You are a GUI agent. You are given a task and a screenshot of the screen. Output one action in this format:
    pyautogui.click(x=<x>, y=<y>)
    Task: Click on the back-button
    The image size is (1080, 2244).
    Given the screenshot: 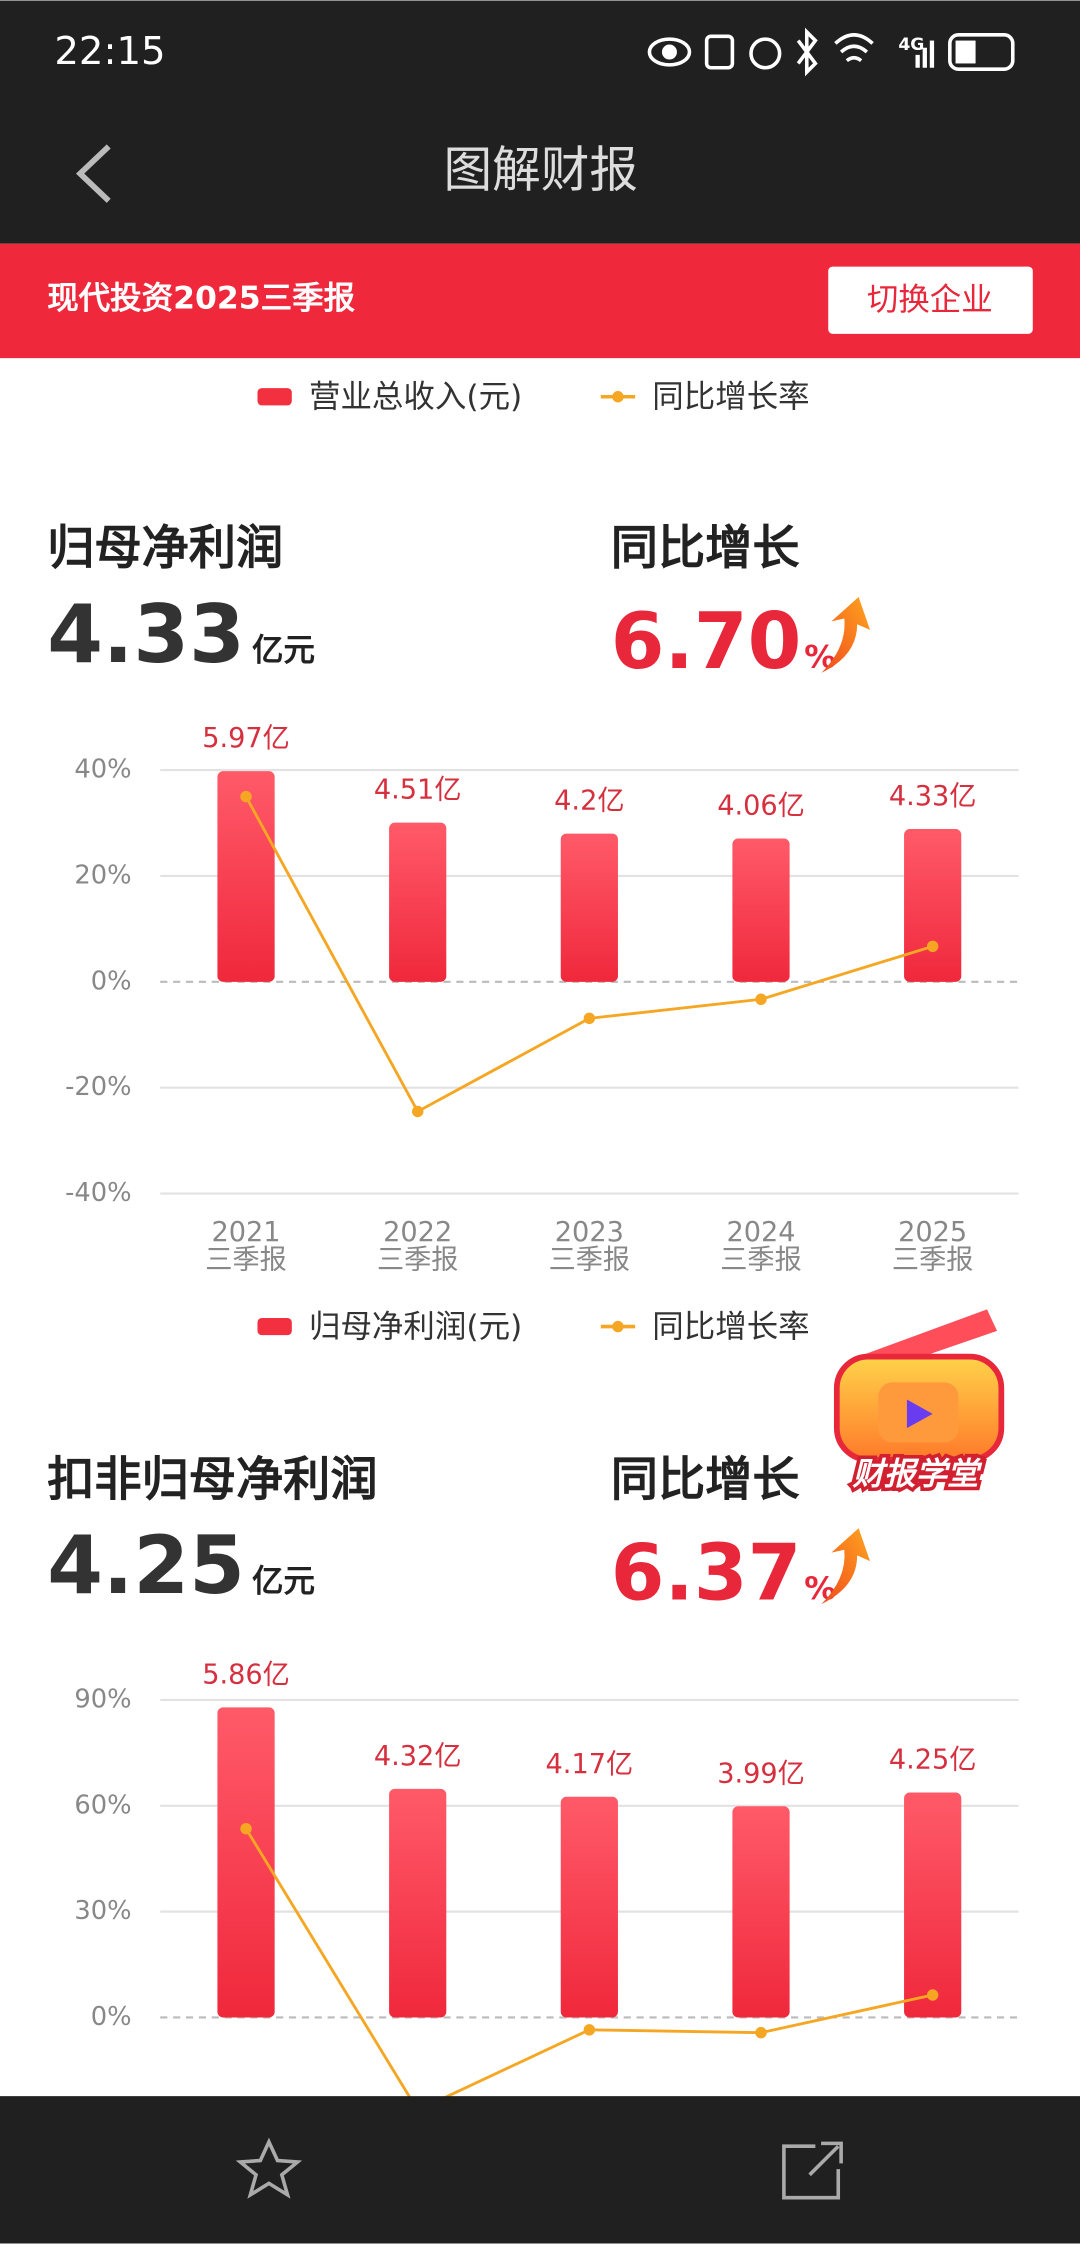 What is the action you would take?
    pyautogui.click(x=93, y=173)
    